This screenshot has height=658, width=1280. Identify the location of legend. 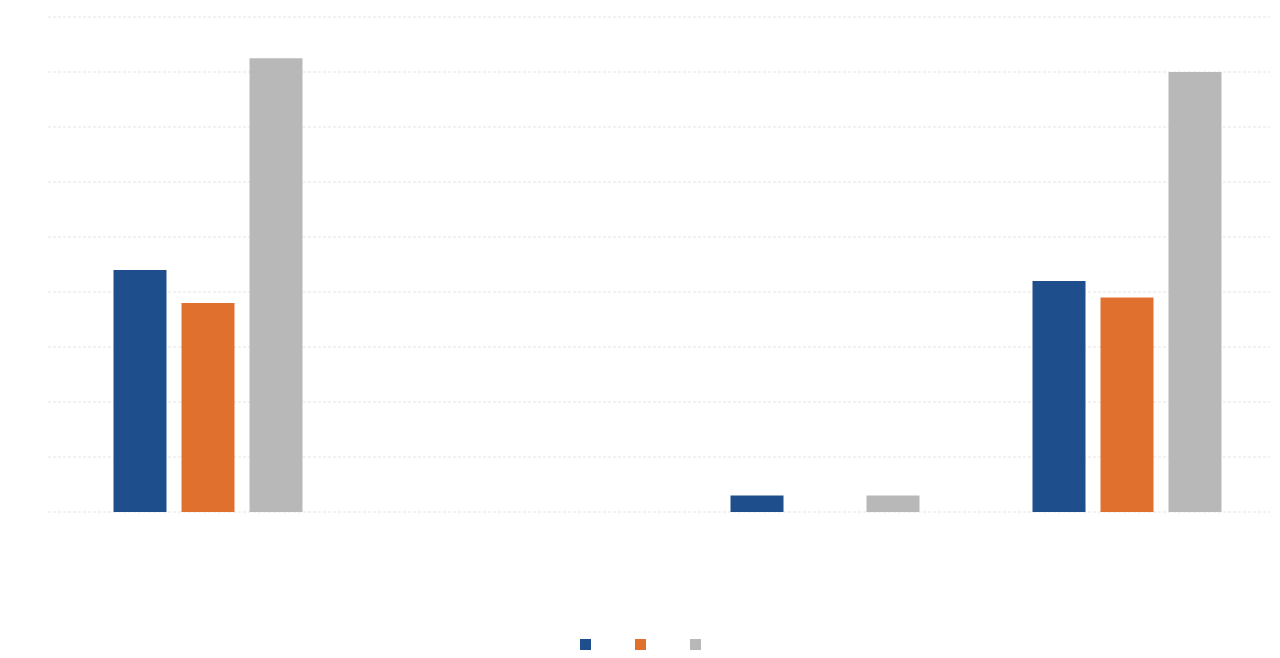
(640, 644).